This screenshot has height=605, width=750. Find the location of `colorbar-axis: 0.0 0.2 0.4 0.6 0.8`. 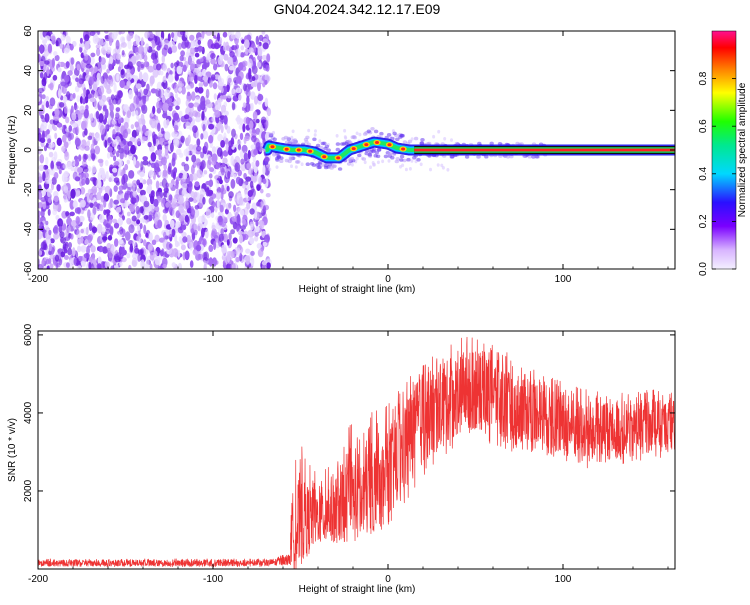

colorbar-axis: 0.0 0.2 0.4 0.6 0.8 is located at coordinates (717, 173).